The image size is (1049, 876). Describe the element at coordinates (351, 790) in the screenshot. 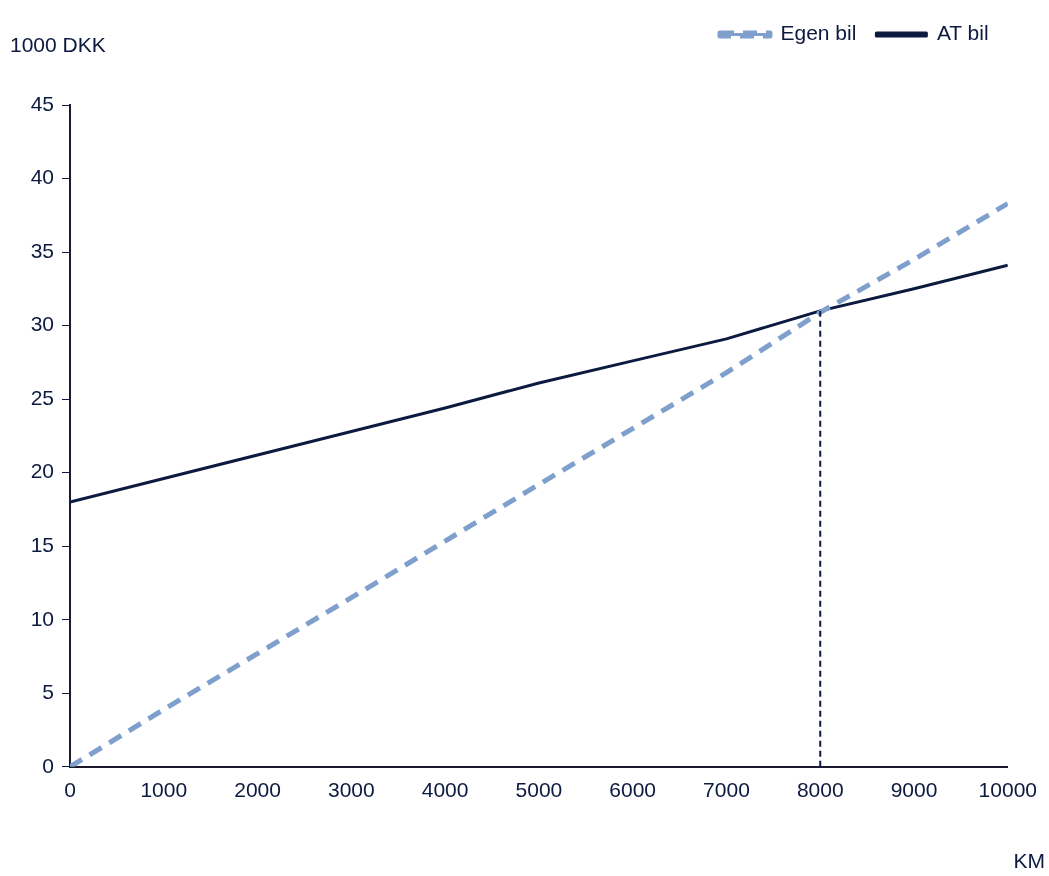

I see `x-tick-label: 3000` at that location.